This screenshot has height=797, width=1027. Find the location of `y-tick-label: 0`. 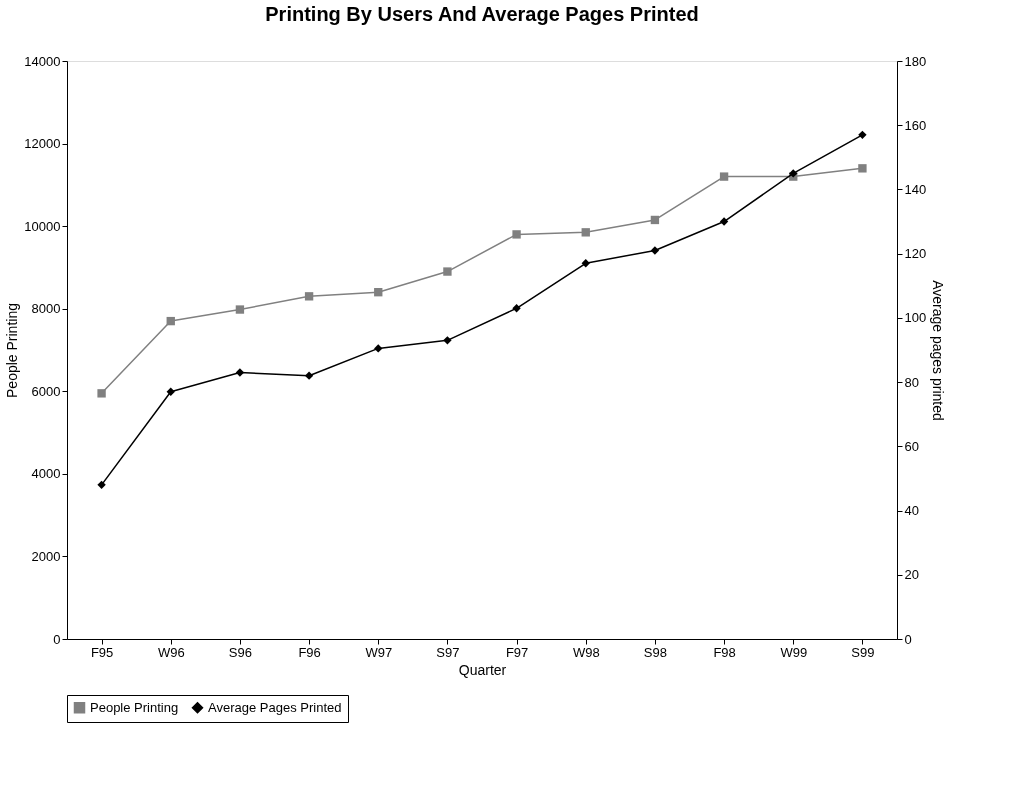

y-tick-label: 0 is located at coordinates (57, 639).